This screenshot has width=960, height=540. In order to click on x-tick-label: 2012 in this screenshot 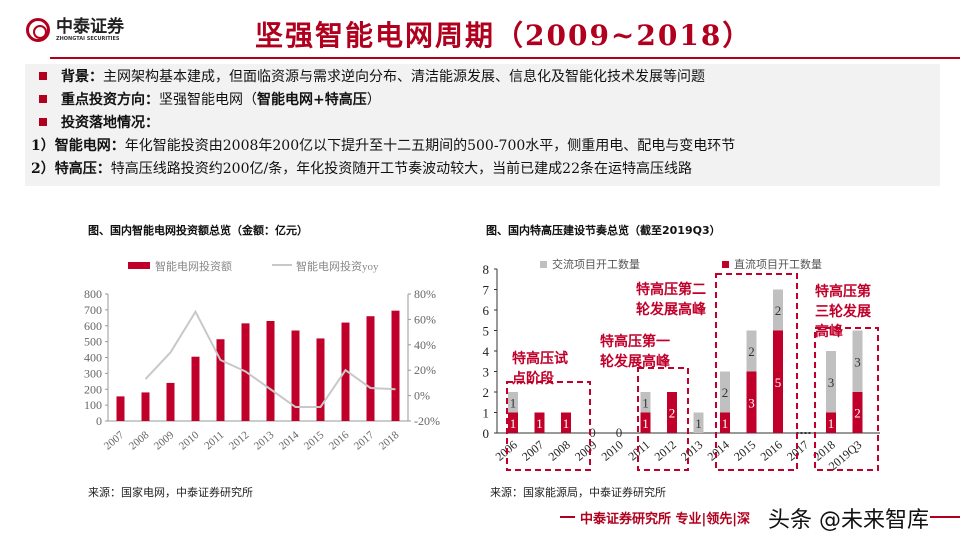, I will do `click(665, 451)`.